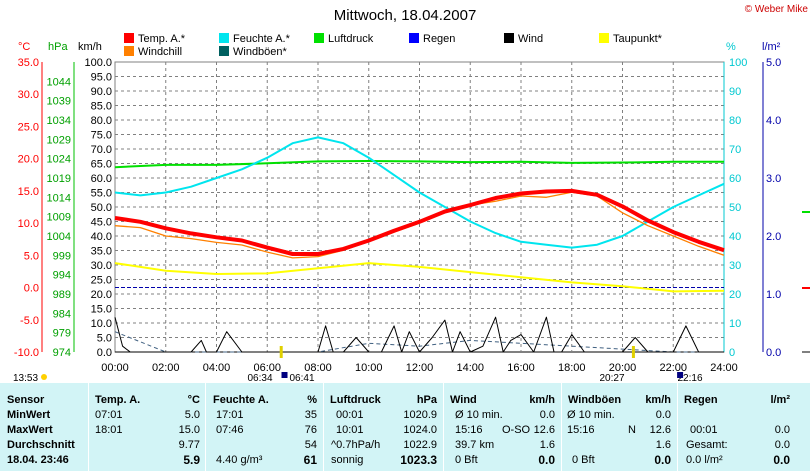 The width and height of the screenshot is (810, 471). What do you see at coordinates (735, 179) in the screenshot?
I see `humidity-tick-label: 60` at bounding box center [735, 179].